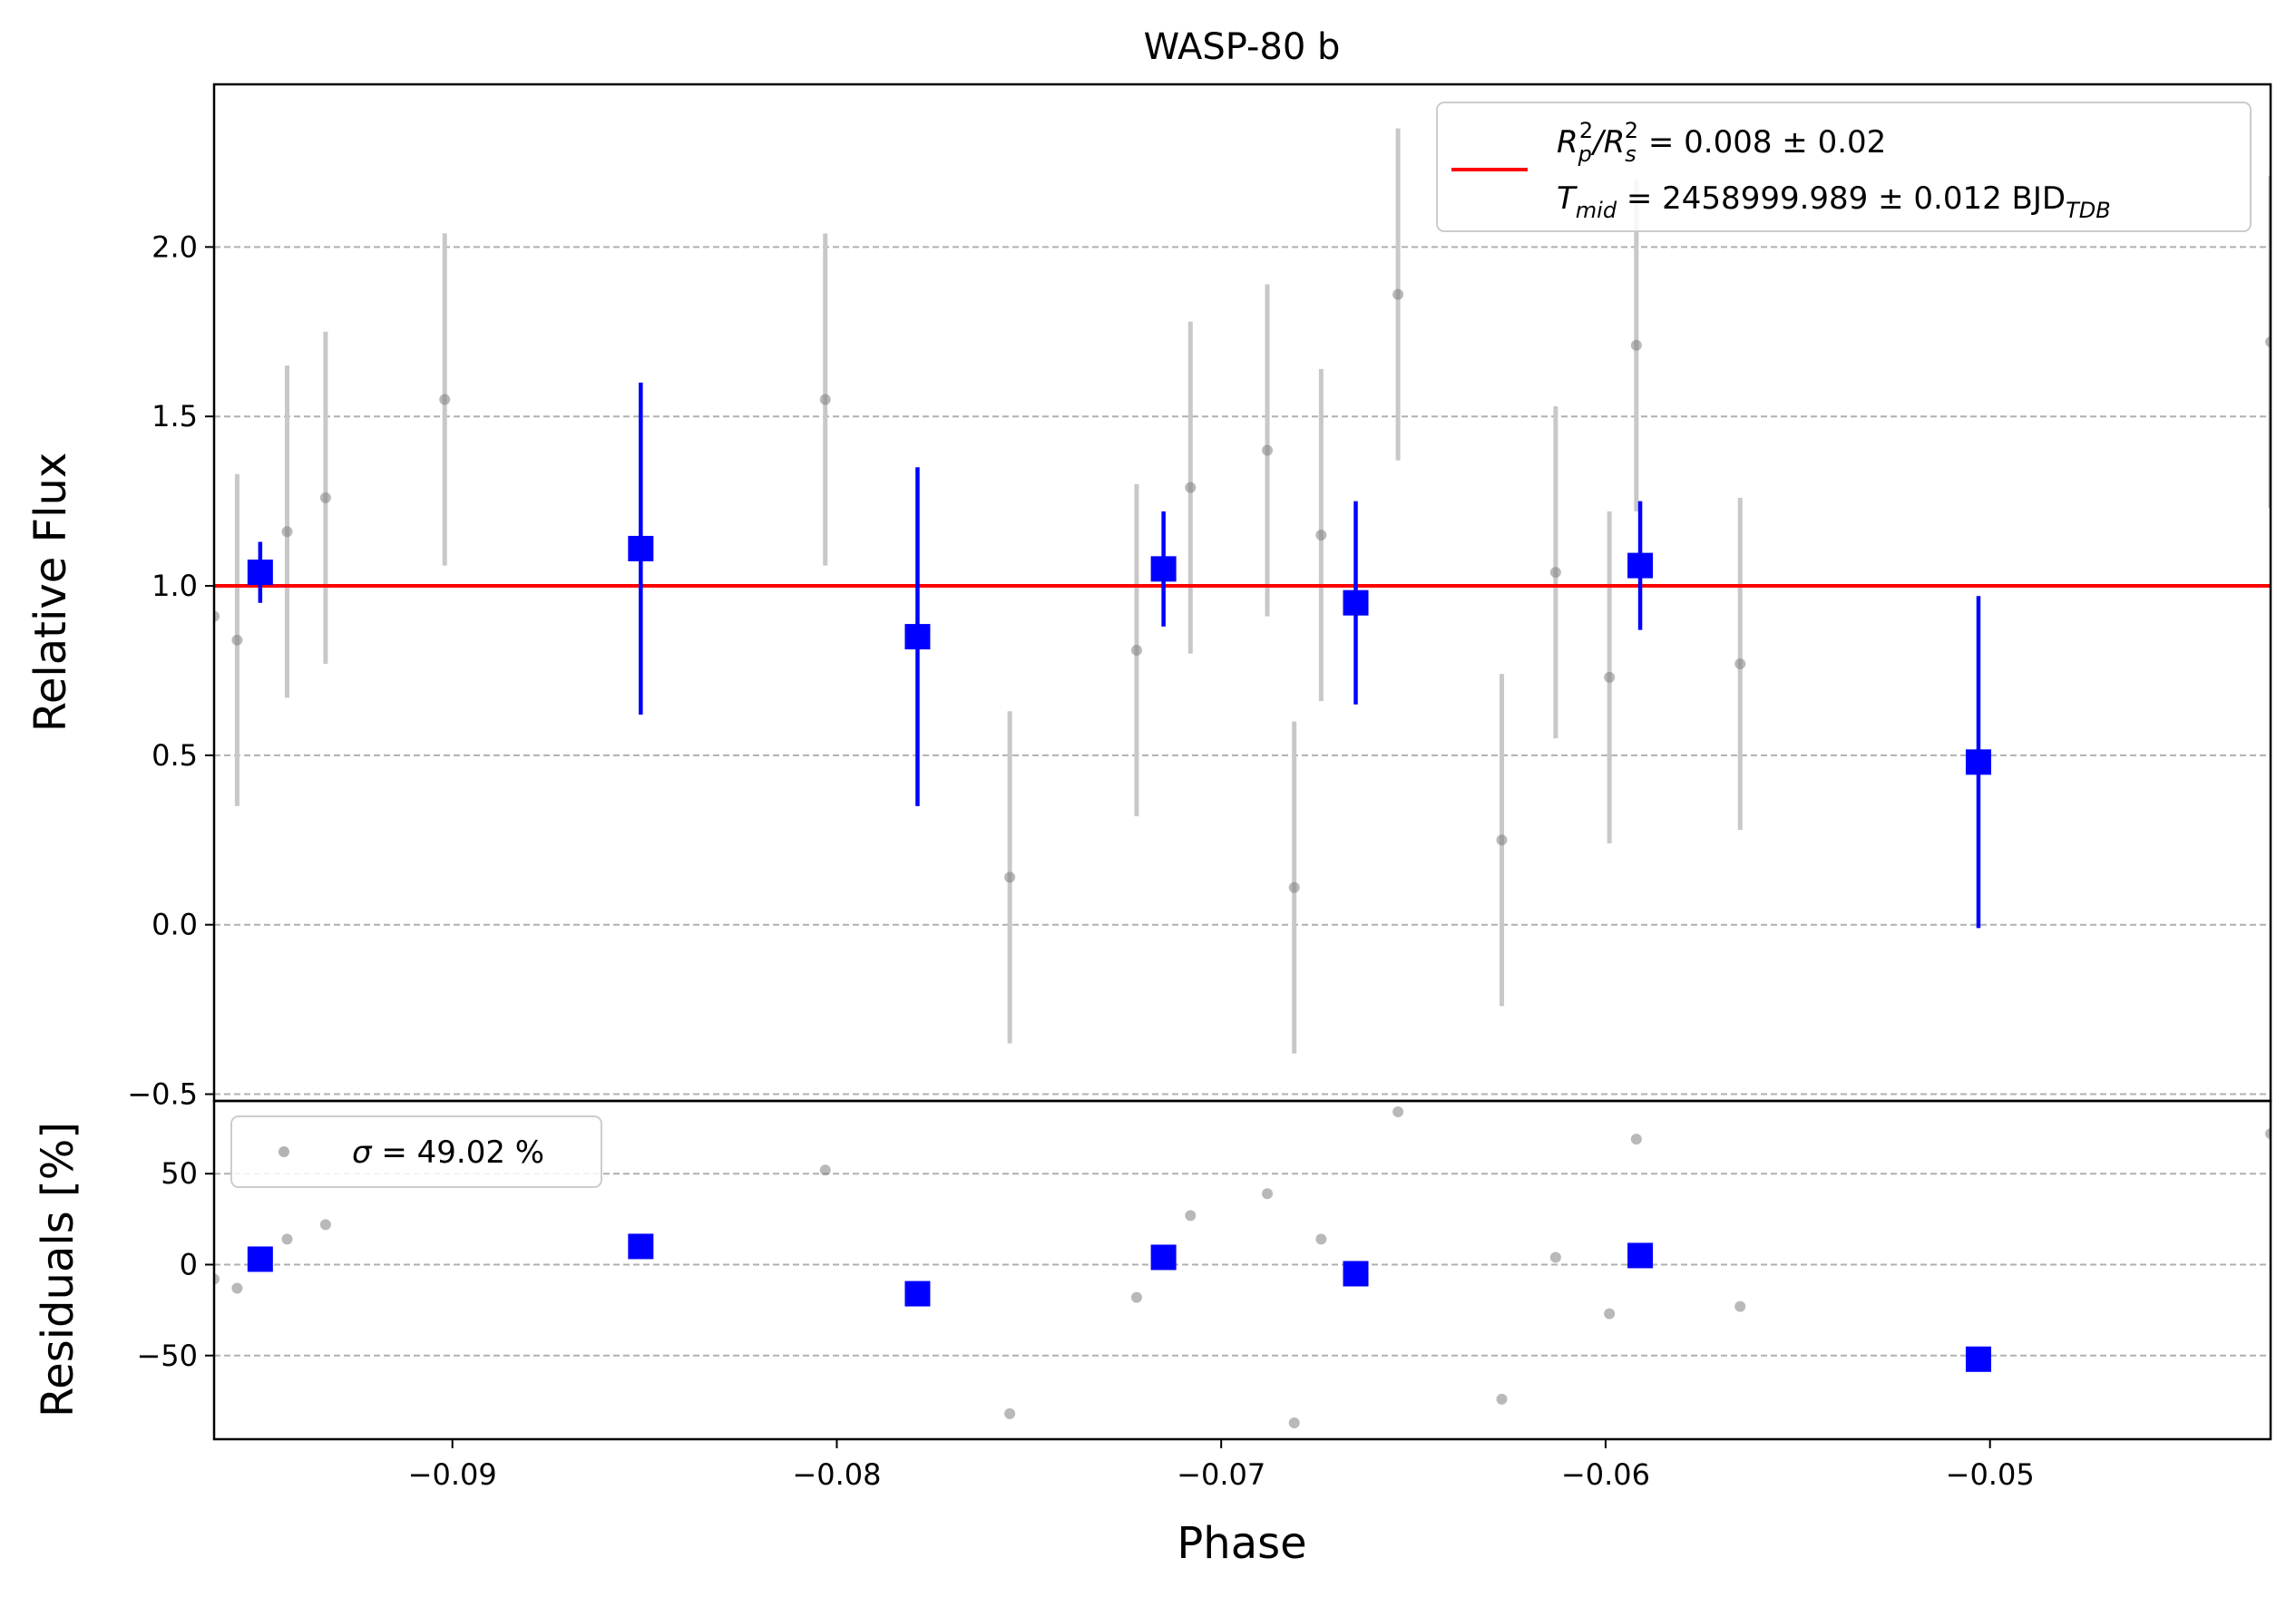 Image resolution: width=2296 pixels, height=1597 pixels. I want to click on x-tick-label: −0.08, so click(837, 1474).